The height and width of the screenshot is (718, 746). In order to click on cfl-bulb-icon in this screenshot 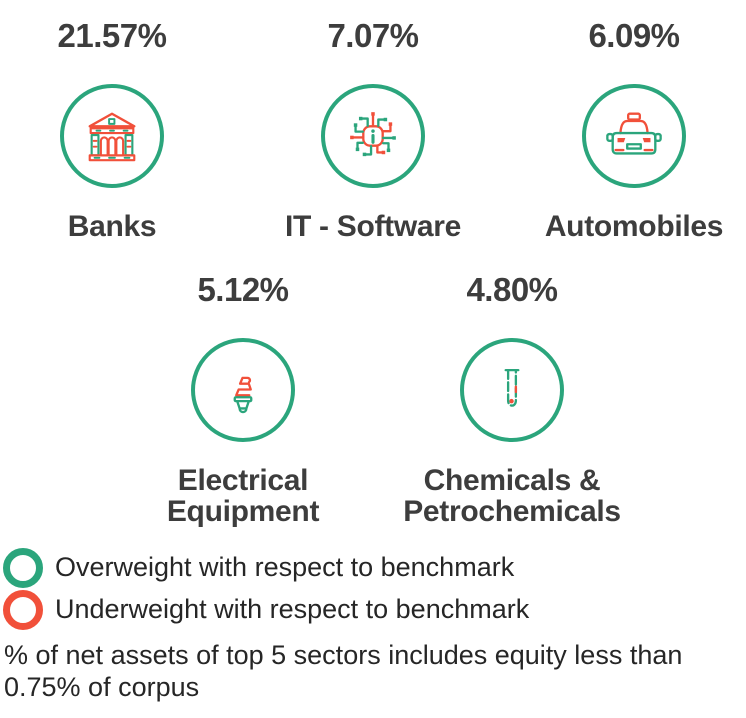, I will do `click(243, 395)`.